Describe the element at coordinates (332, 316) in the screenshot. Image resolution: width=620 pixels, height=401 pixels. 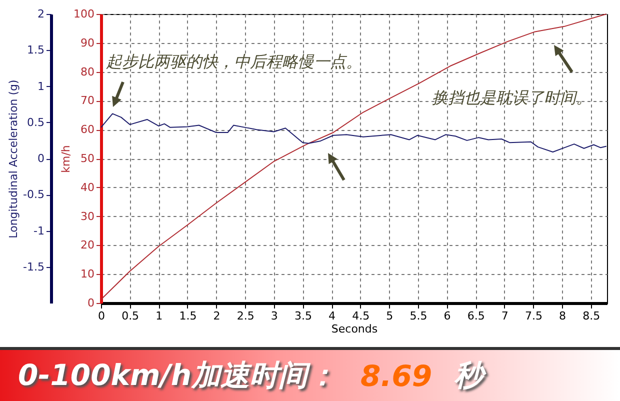
I see `x-tick-label: 4` at that location.